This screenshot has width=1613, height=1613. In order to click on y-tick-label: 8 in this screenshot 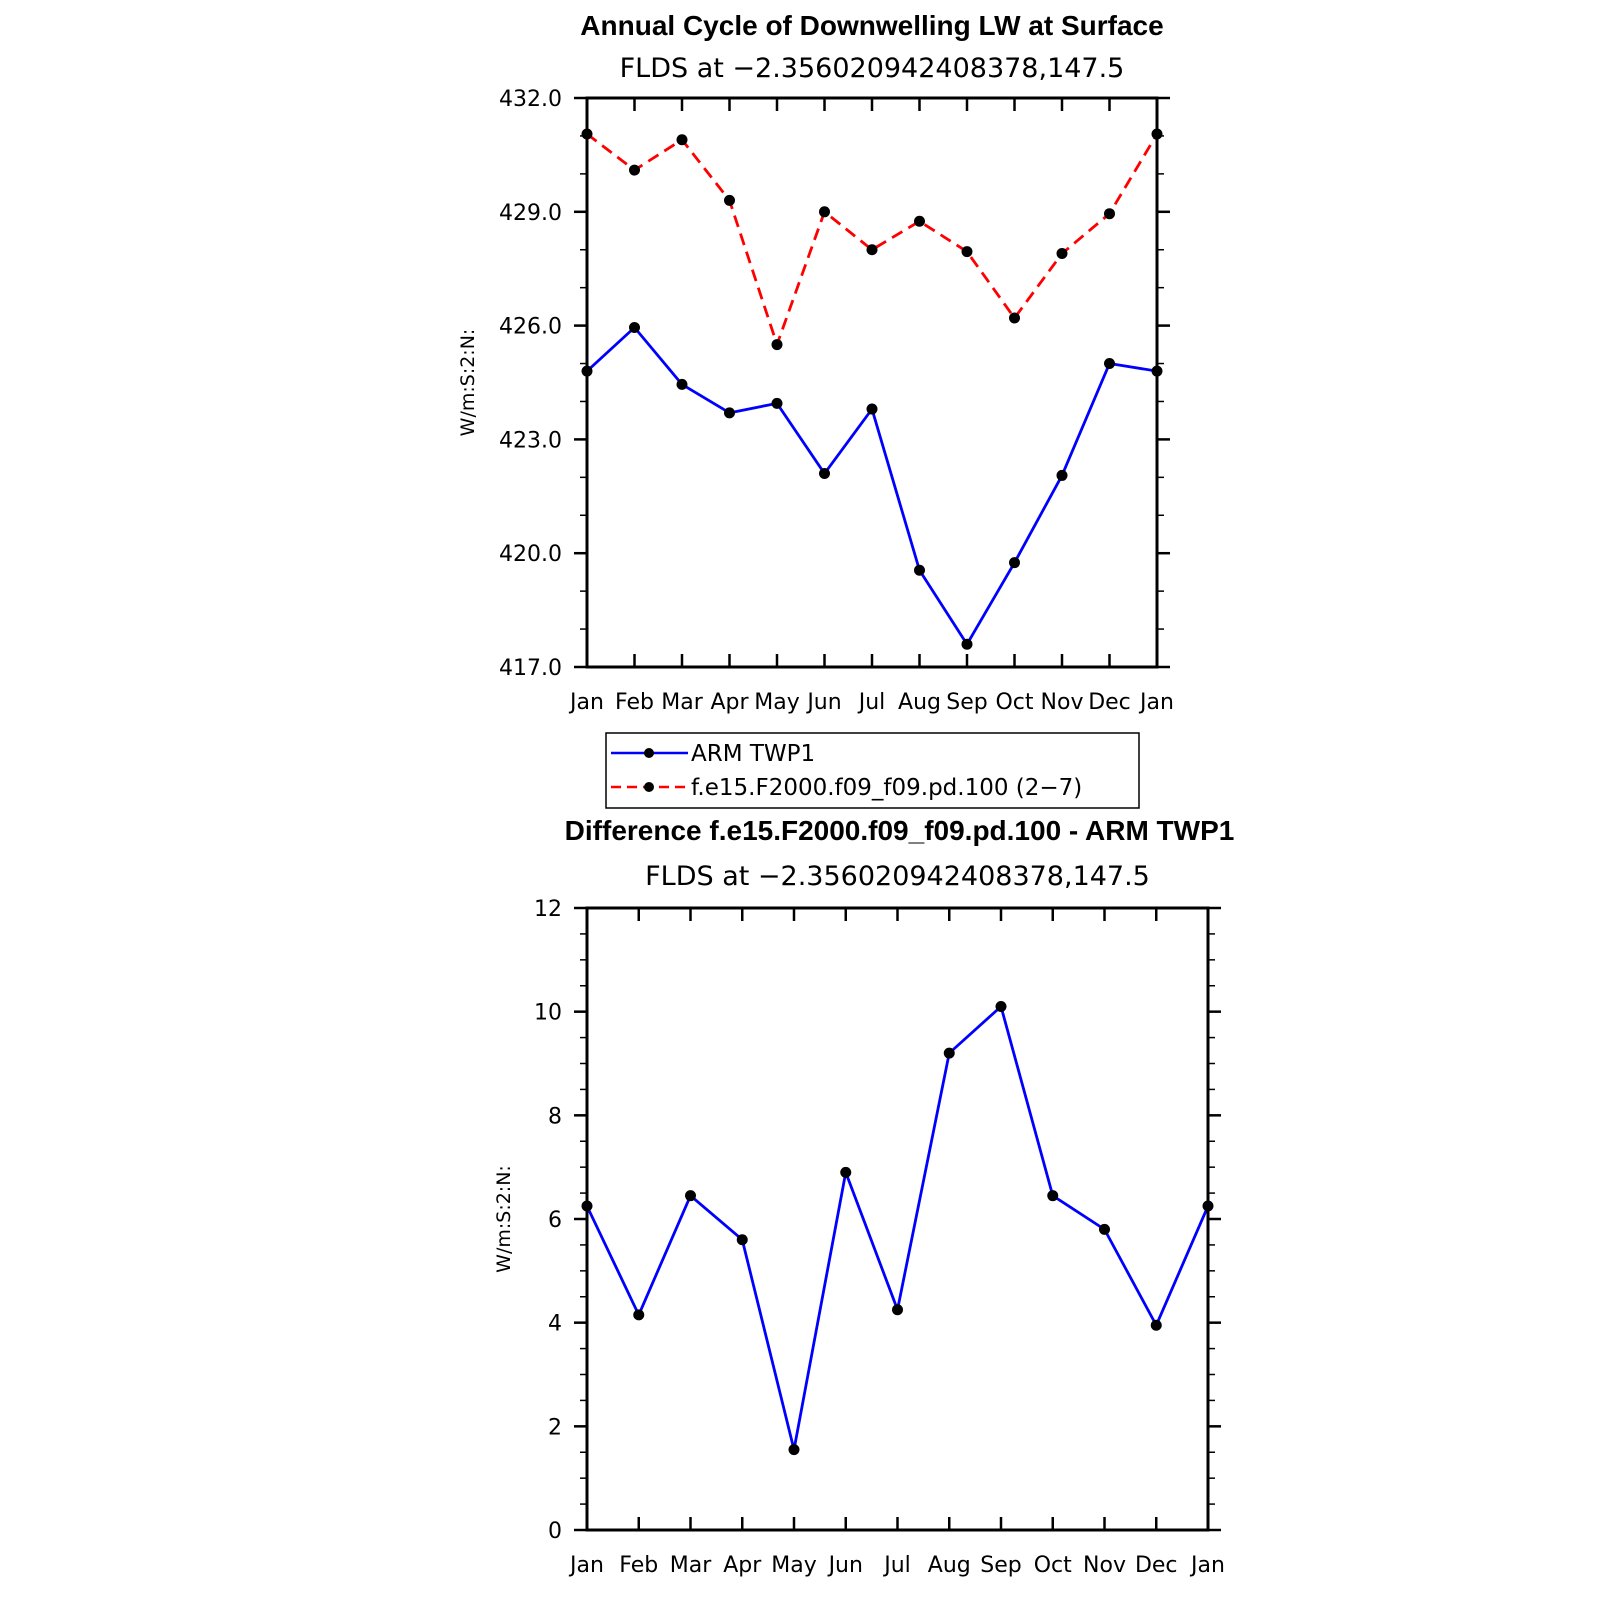, I will do `click(555, 1116)`.